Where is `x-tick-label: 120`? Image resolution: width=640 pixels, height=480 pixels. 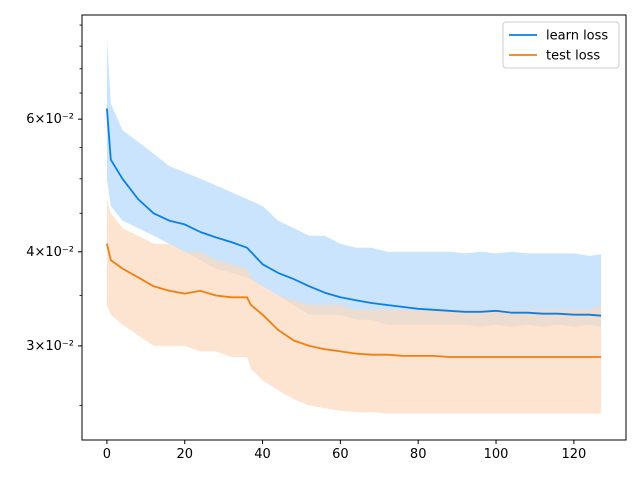 x-tick-label: 120 is located at coordinates (573, 454).